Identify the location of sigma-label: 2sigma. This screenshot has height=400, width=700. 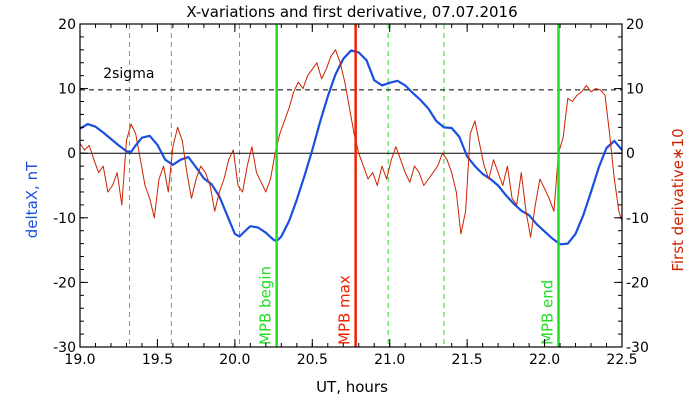
(128, 74).